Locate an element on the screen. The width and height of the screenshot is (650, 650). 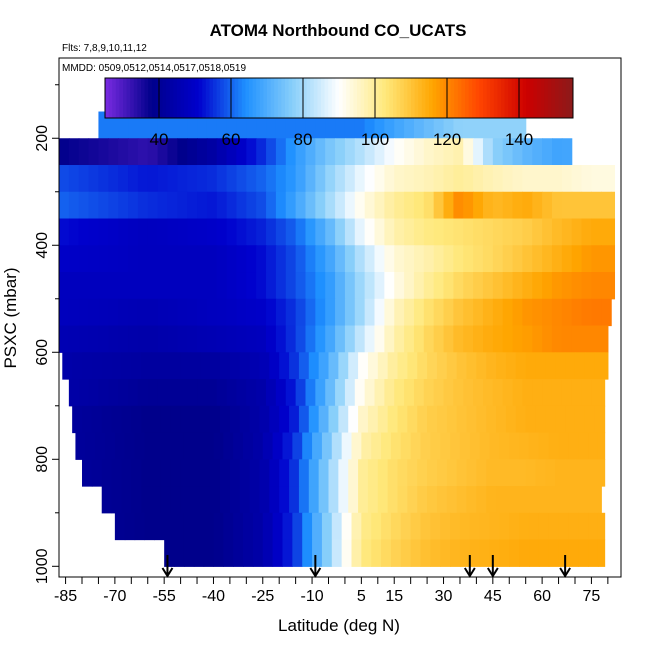
colorbar-tick-label: 80 is located at coordinates (303, 139).